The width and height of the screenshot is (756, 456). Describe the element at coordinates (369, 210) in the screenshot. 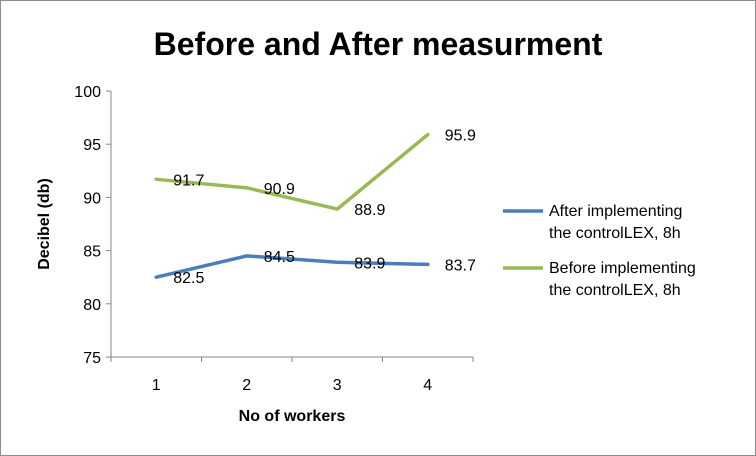

I see `data-label: 88.9` at that location.